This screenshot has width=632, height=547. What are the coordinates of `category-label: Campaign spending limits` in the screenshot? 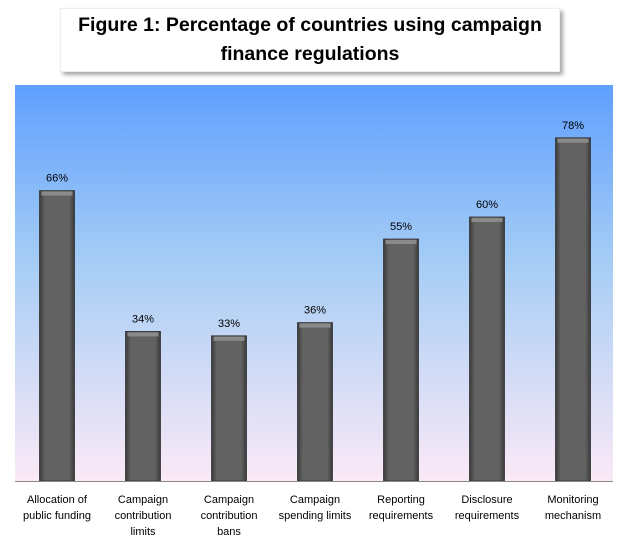 It's located at (315, 508).